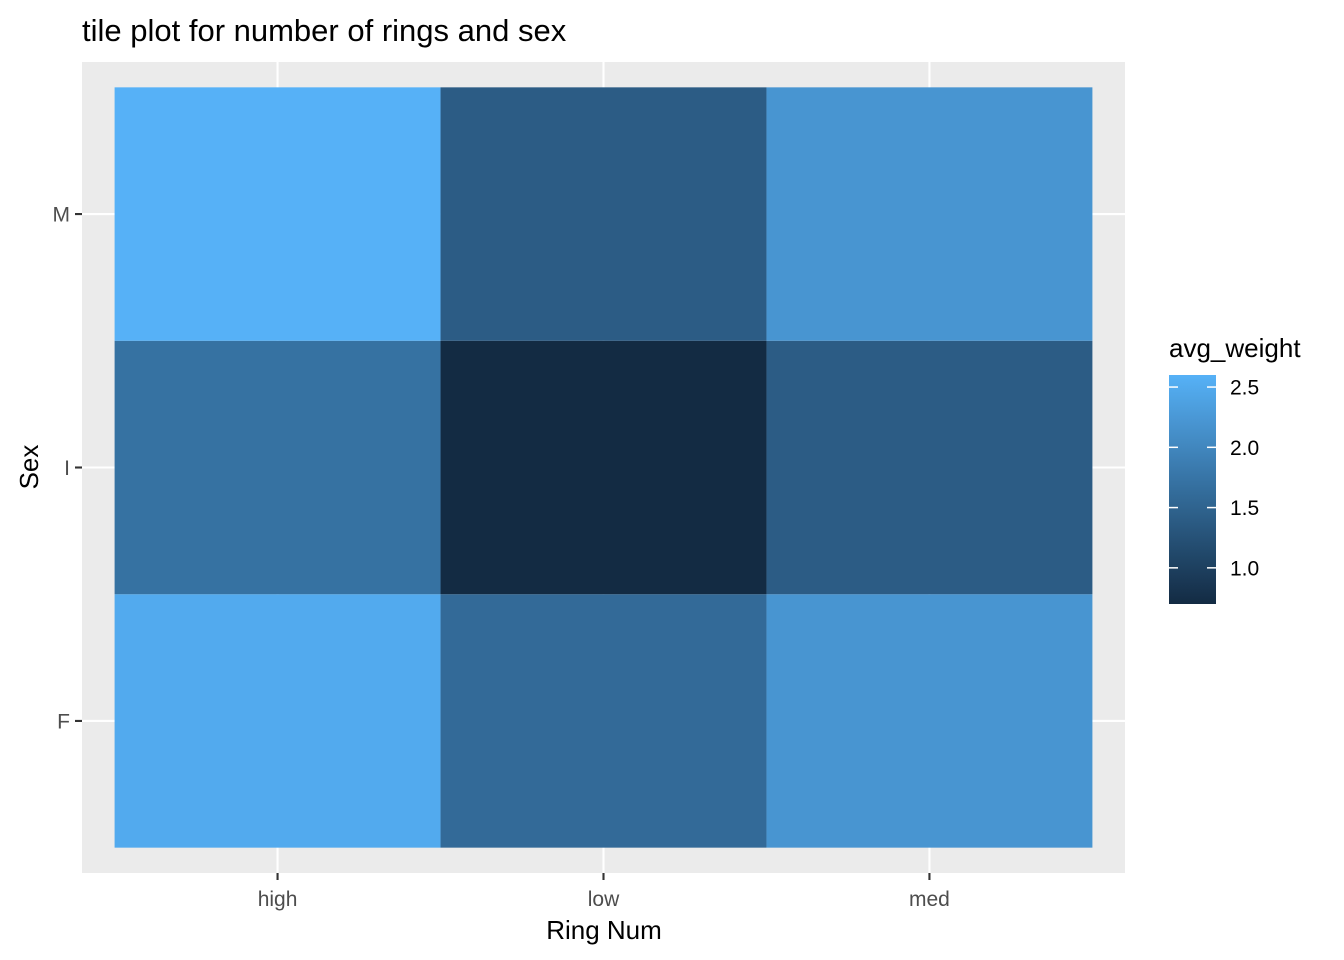 Image resolution: width=1344 pixels, height=960 pixels. What do you see at coordinates (1235, 348) in the screenshot?
I see `legend-title: avg_weight` at bounding box center [1235, 348].